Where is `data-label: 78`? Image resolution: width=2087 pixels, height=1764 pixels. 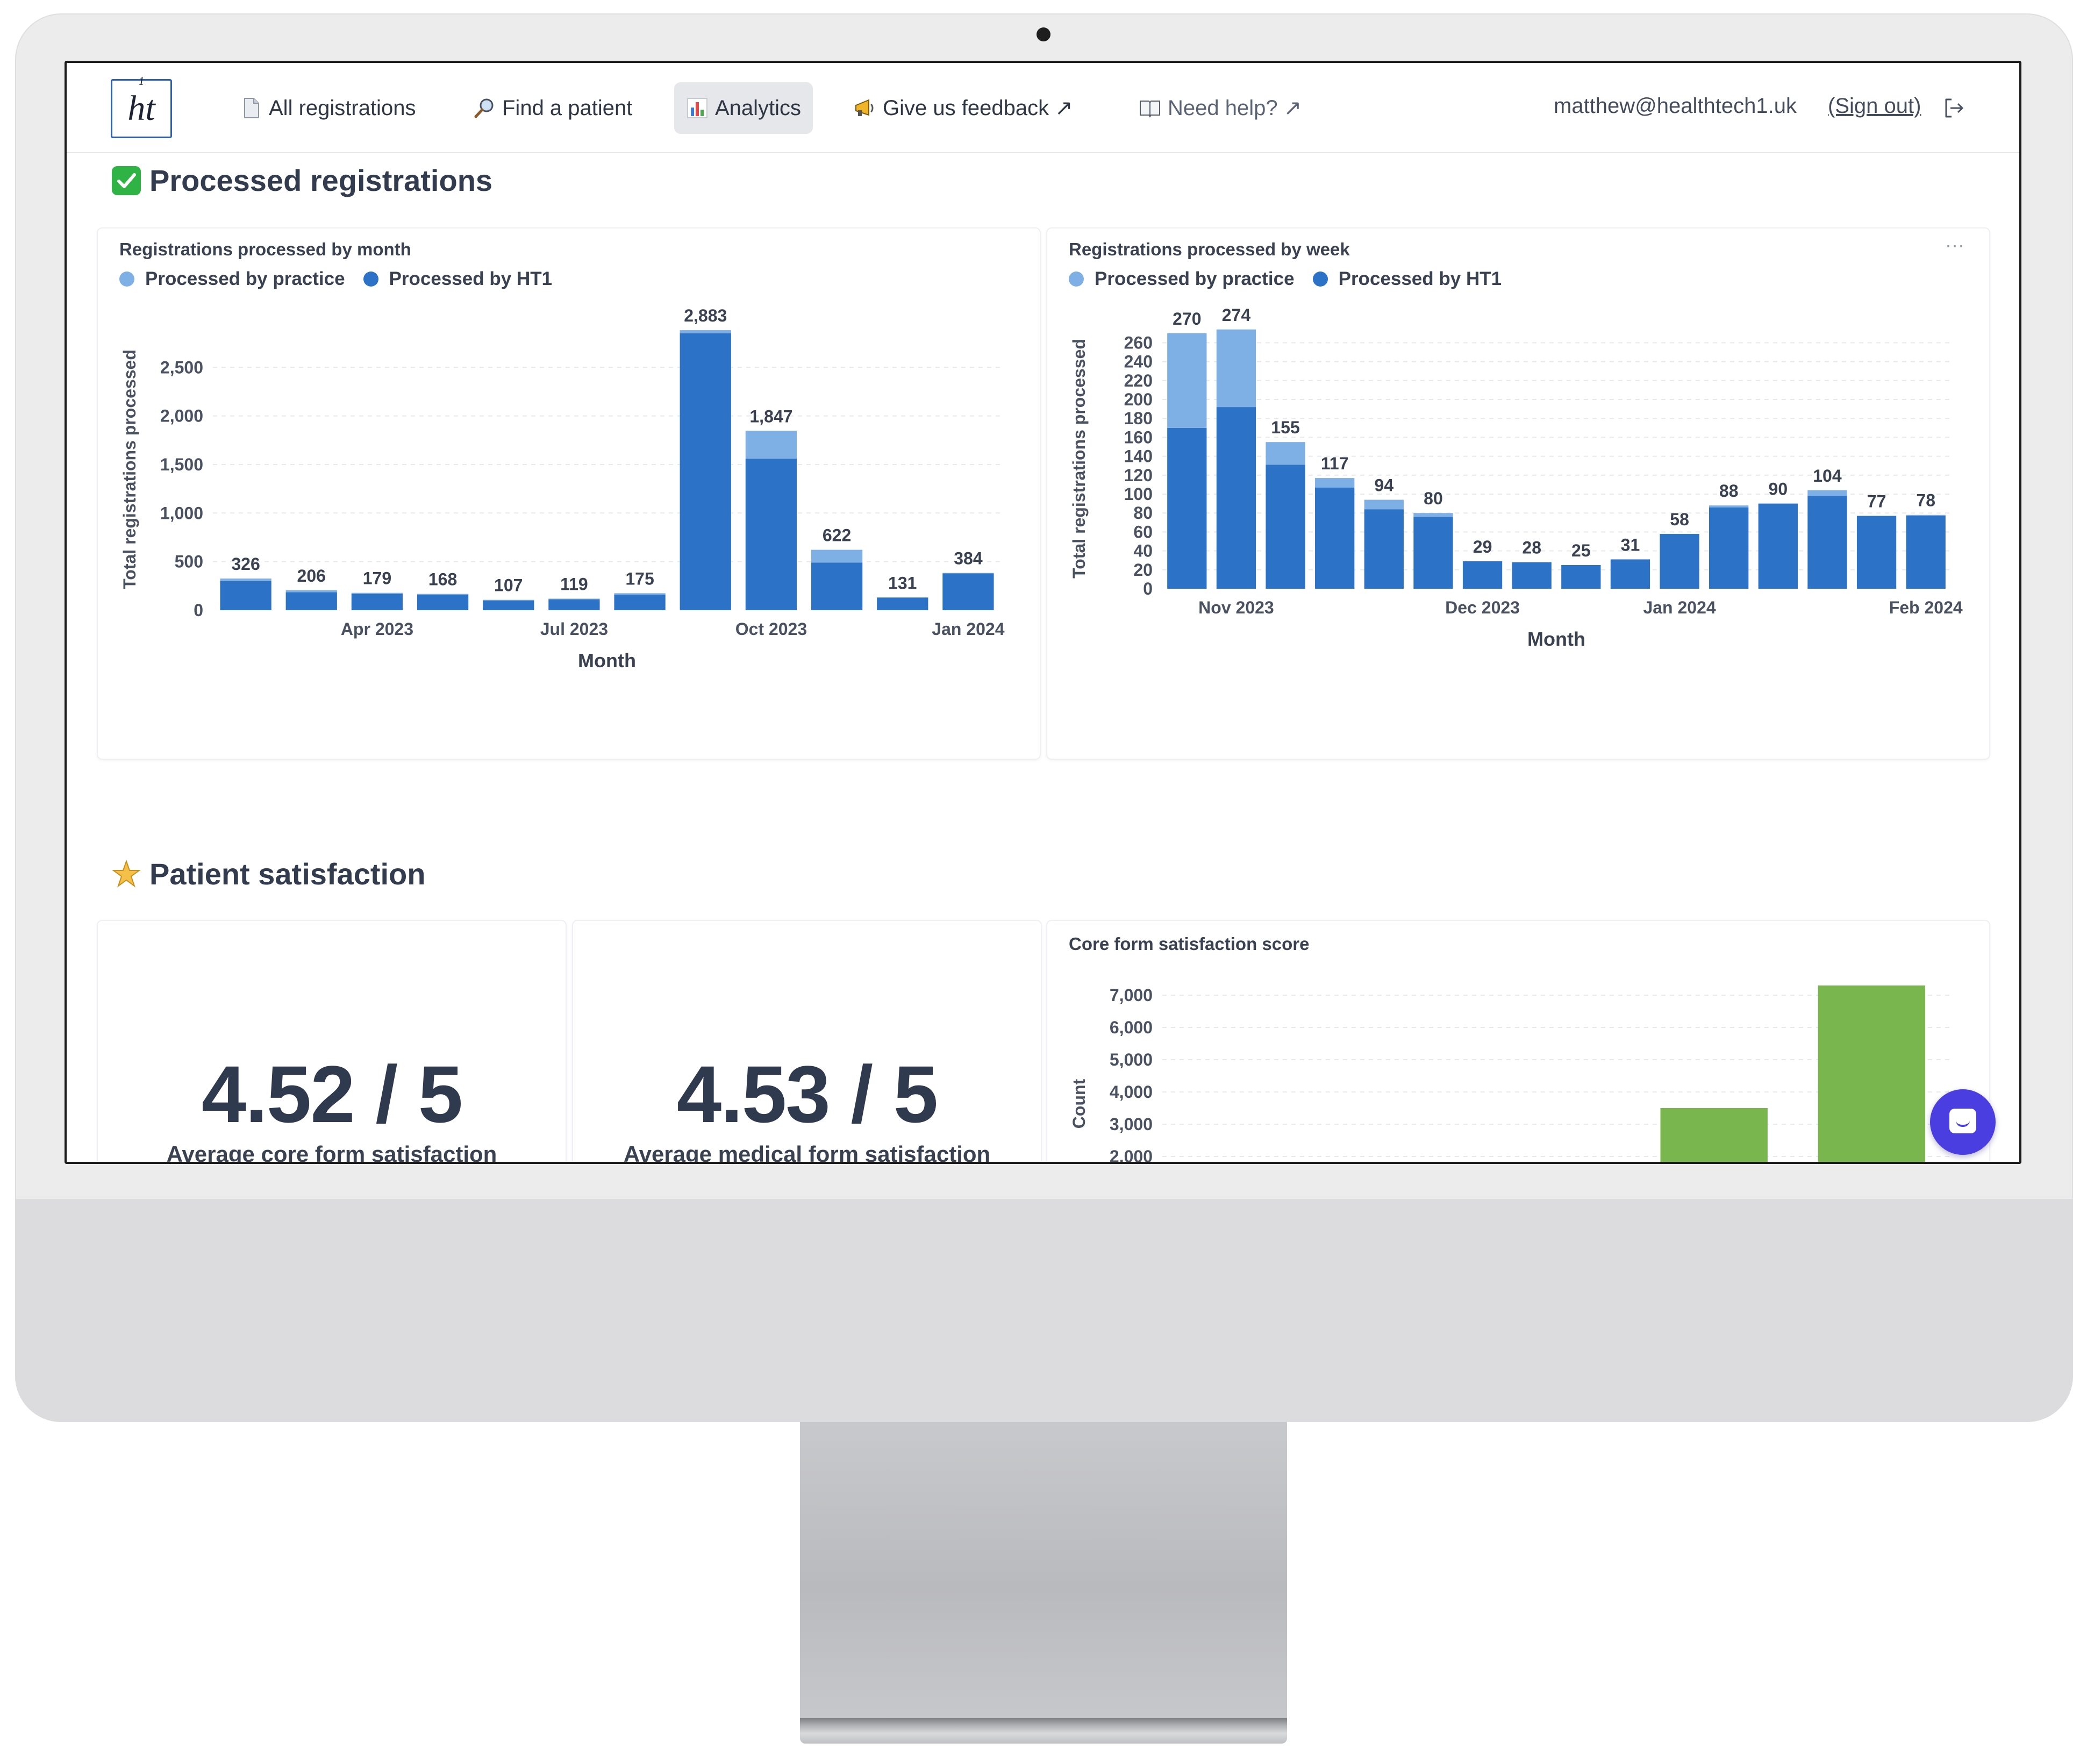 data-label: 78 is located at coordinates (1925, 501).